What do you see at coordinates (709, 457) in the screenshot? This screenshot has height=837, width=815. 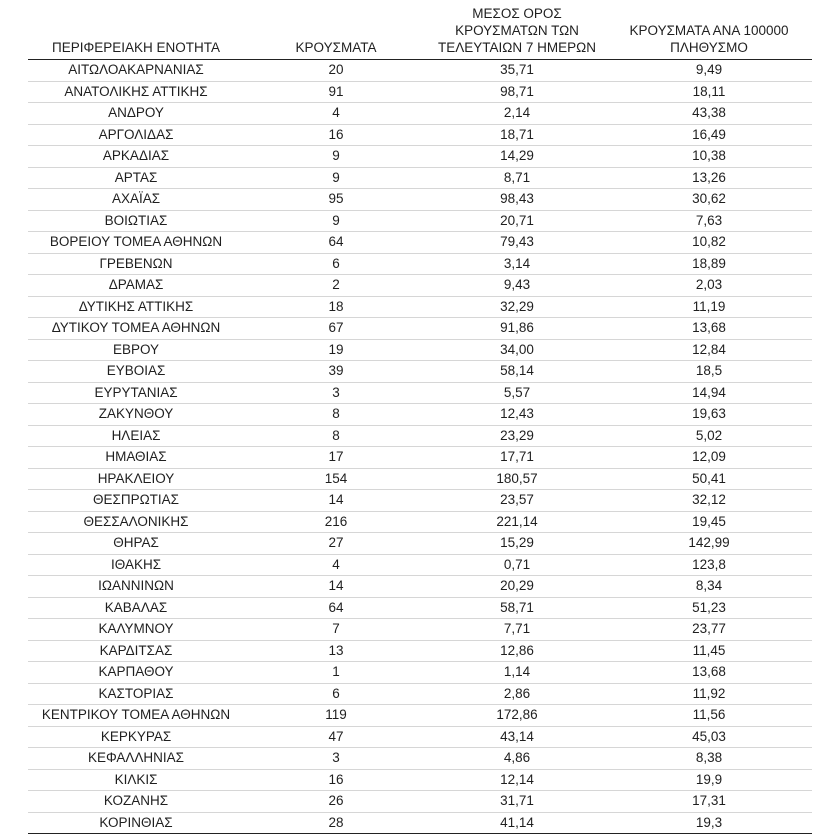 I see `per100k-cell: 12,09` at bounding box center [709, 457].